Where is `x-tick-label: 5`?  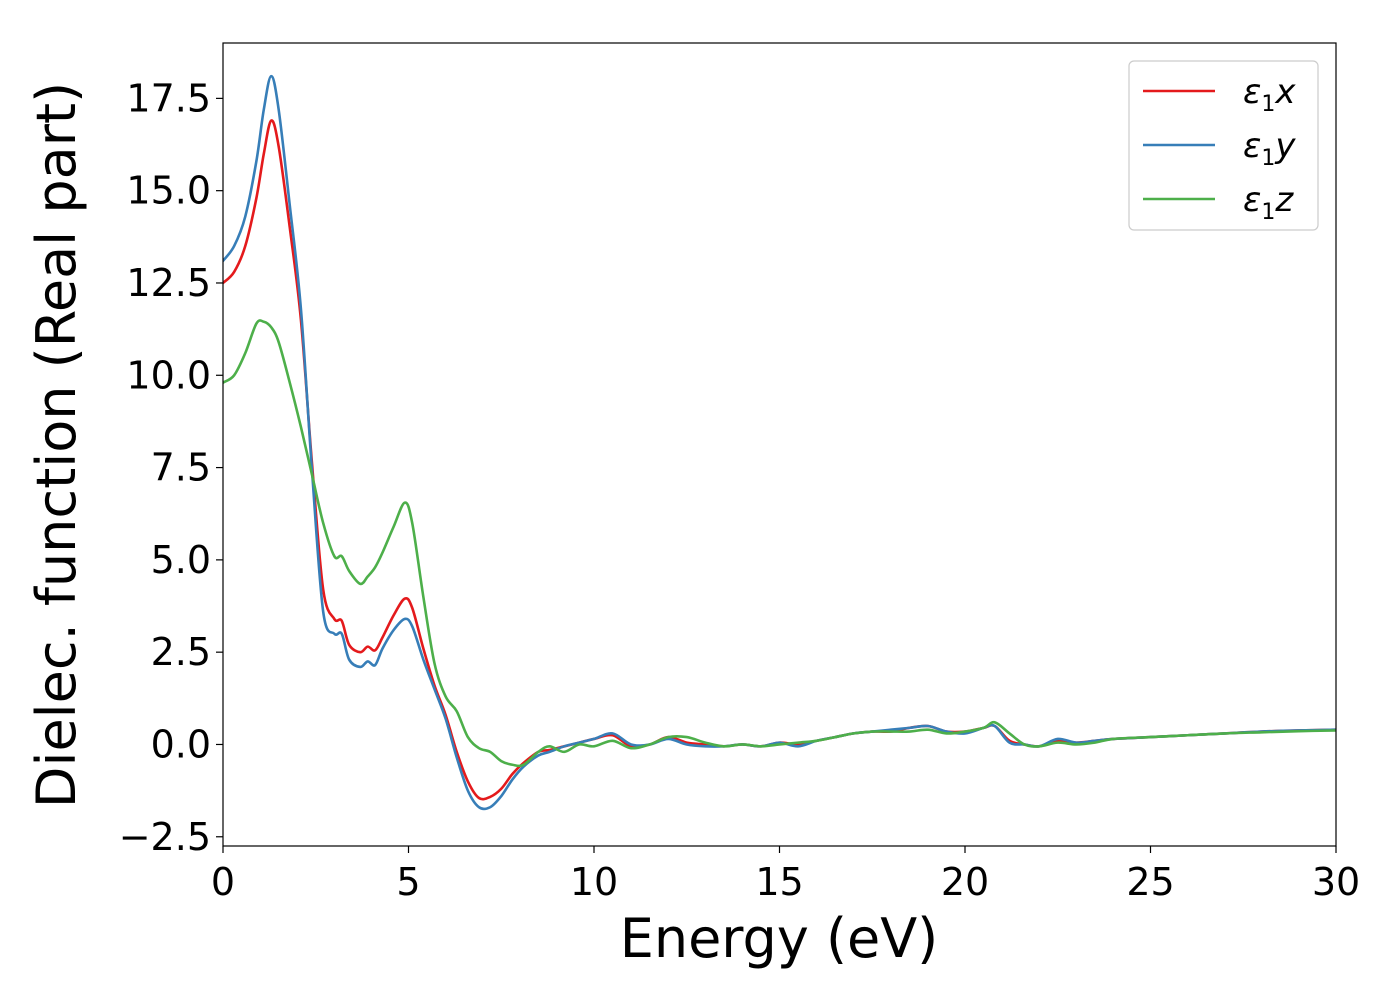 x-tick-label: 5 is located at coordinates (408, 882).